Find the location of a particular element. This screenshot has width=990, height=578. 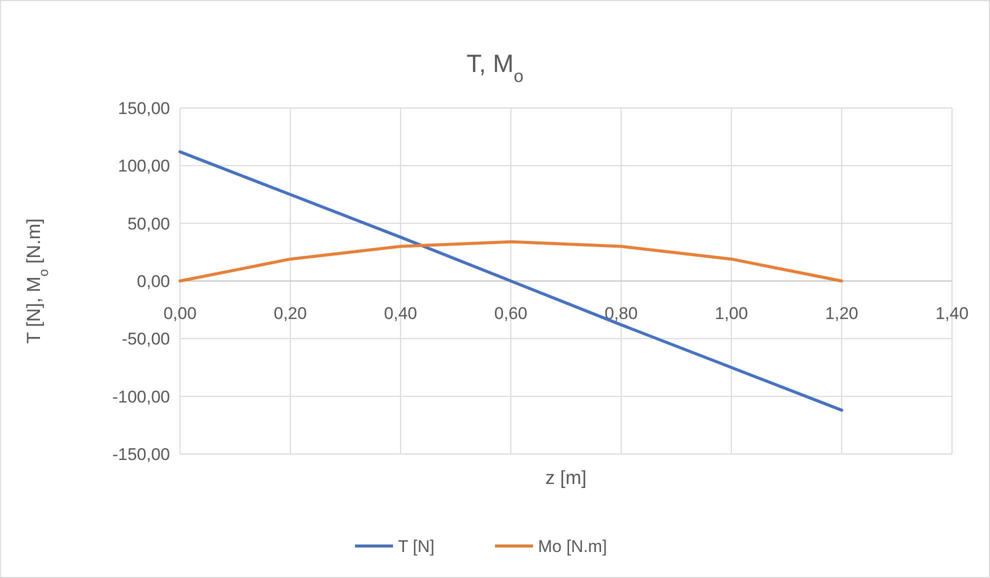

legend-label: T [N] is located at coordinates (416, 546).